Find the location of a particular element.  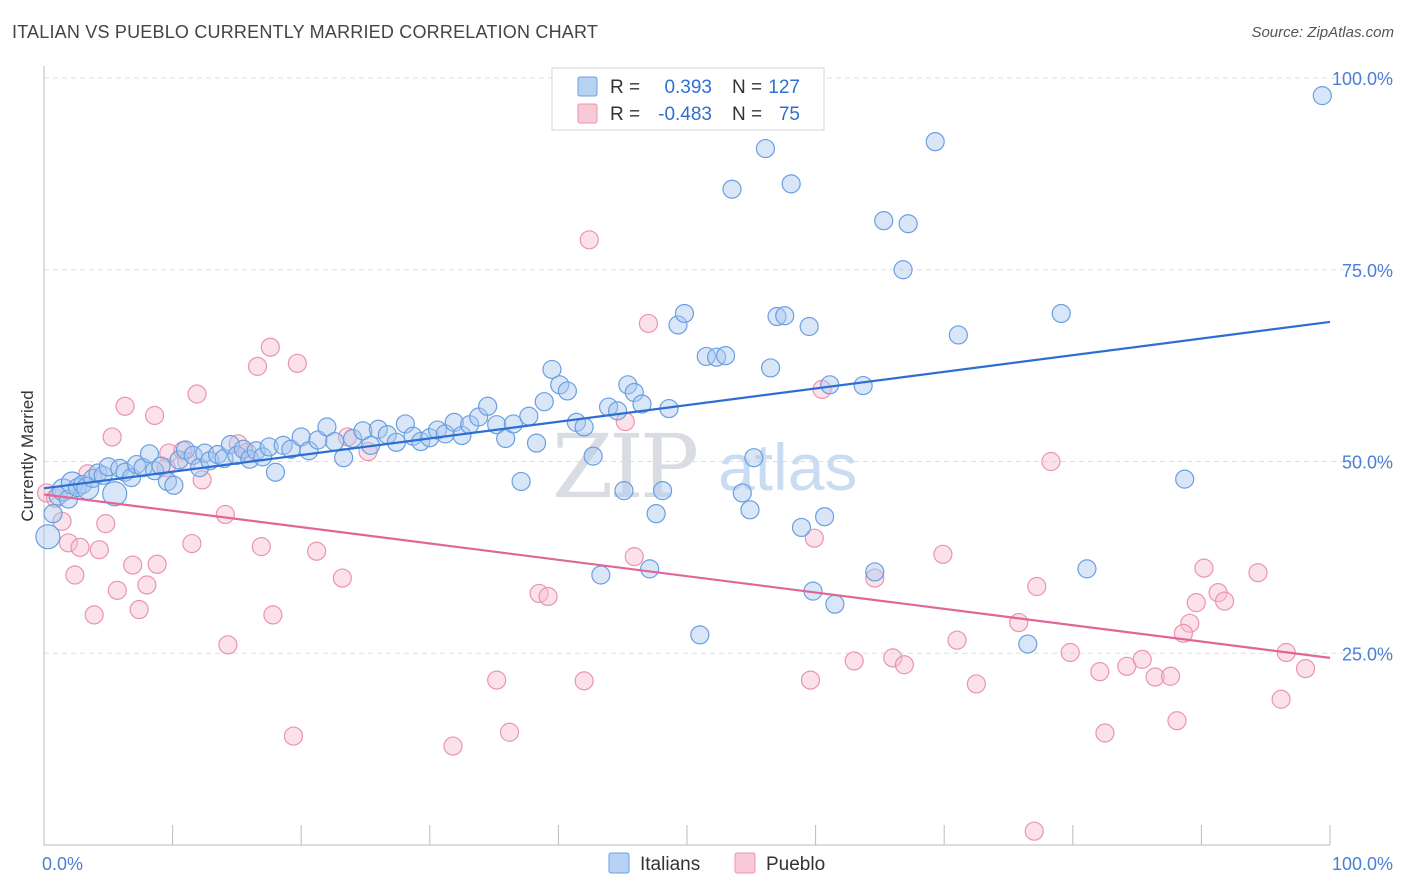

watermark: ZIP atlas is located at coordinates (704, 466).